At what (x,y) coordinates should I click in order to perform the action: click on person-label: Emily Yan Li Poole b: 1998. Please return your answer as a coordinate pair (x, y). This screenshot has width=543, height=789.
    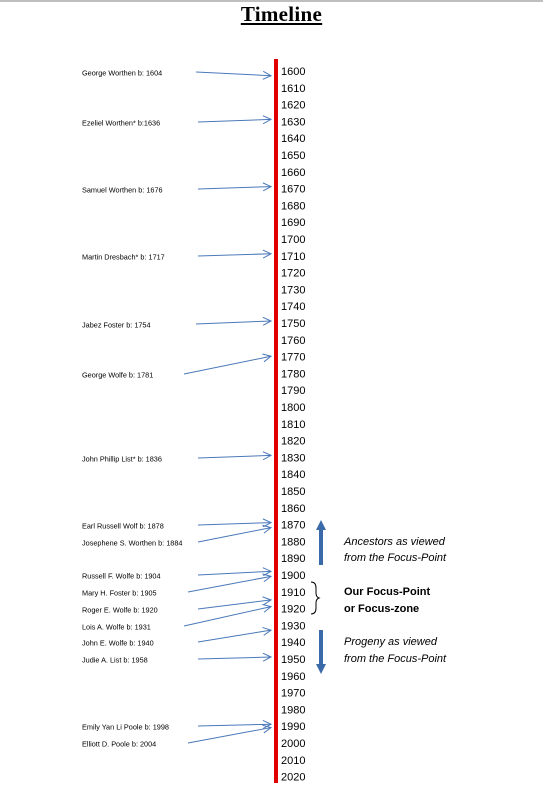
    Looking at the image, I should click on (125, 727).